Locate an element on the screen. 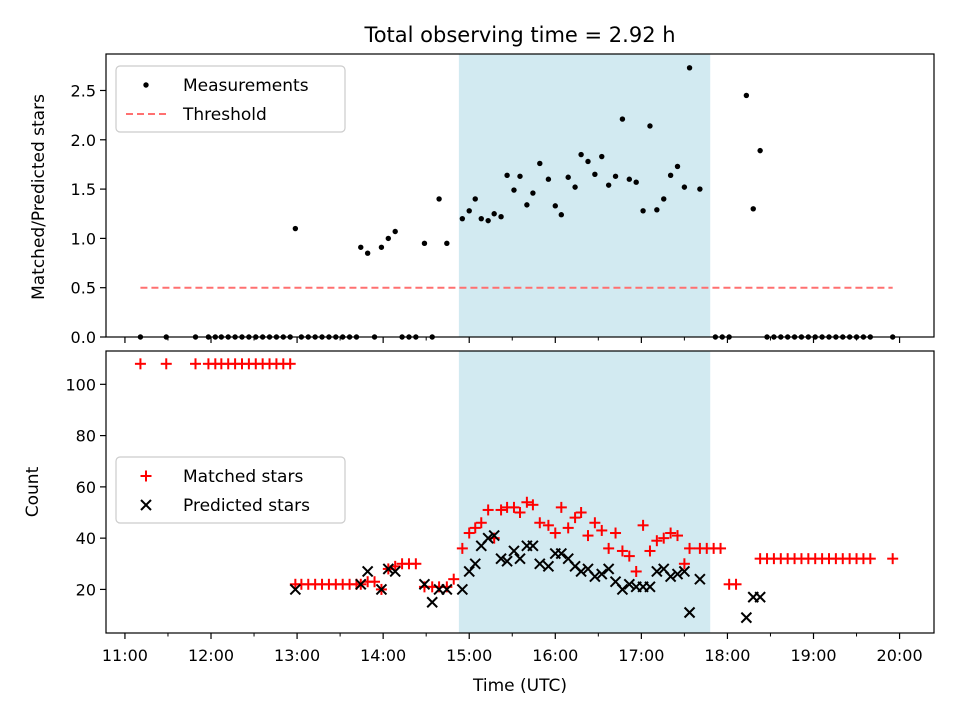 The height and width of the screenshot is (720, 960). y-tick-label: 100 is located at coordinates (80, 384).